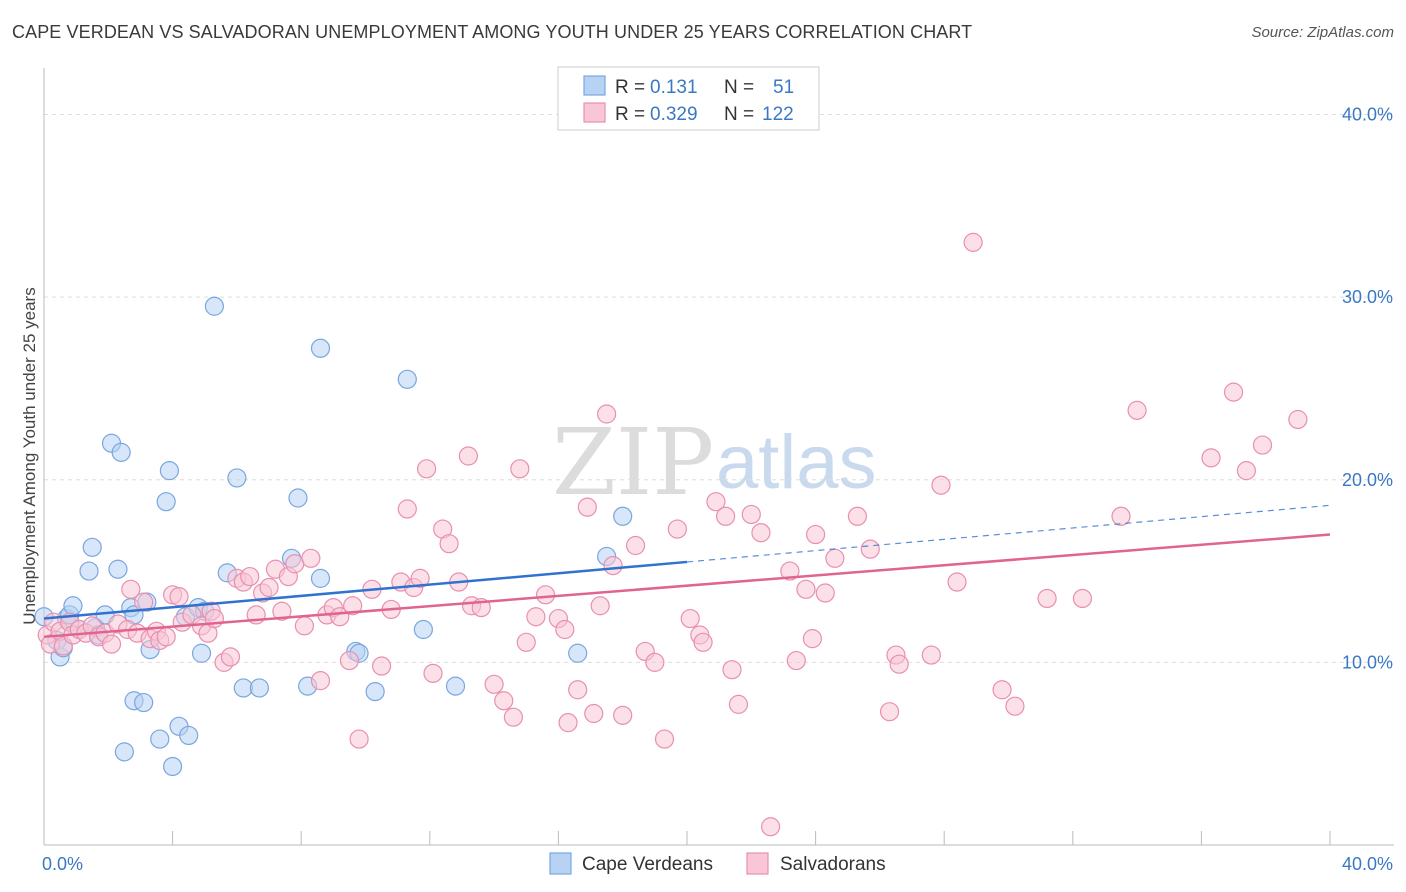 The width and height of the screenshot is (1406, 892). Describe the element at coordinates (674, 114) in the screenshot. I see `legend-r-value-2: 0.329` at that location.